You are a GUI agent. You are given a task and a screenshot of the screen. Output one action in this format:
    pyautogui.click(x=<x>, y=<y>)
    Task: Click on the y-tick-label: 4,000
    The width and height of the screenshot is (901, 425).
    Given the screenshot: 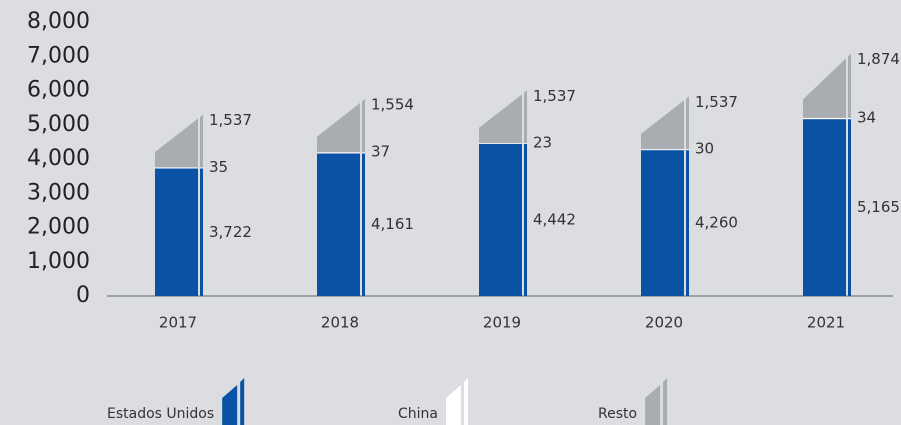 What is the action you would take?
    pyautogui.click(x=58, y=158)
    